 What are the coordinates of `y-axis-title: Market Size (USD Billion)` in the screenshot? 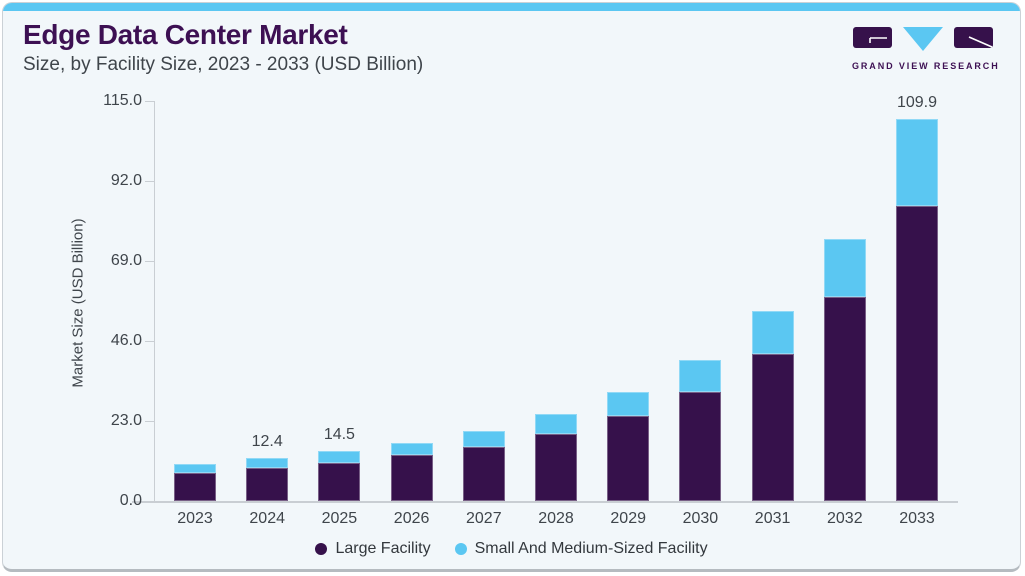 It's located at (78, 303).